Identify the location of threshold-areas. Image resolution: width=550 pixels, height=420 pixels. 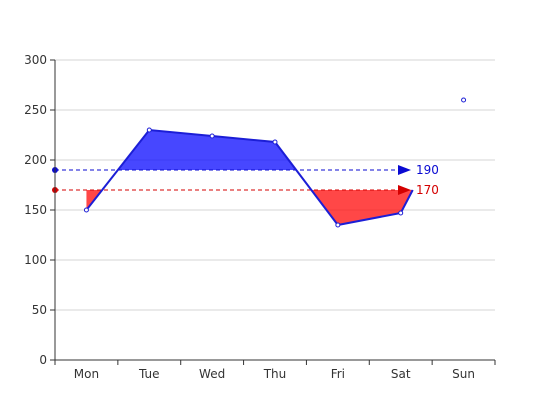
(249, 177).